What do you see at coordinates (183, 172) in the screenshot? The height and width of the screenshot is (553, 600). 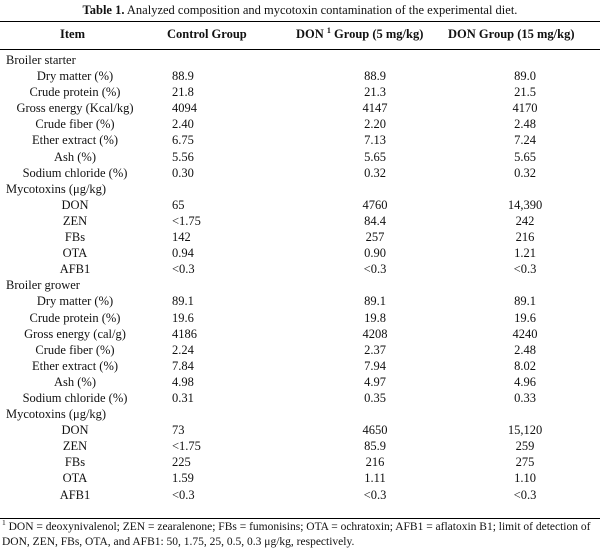 I see `cell-control: 0.30` at bounding box center [183, 172].